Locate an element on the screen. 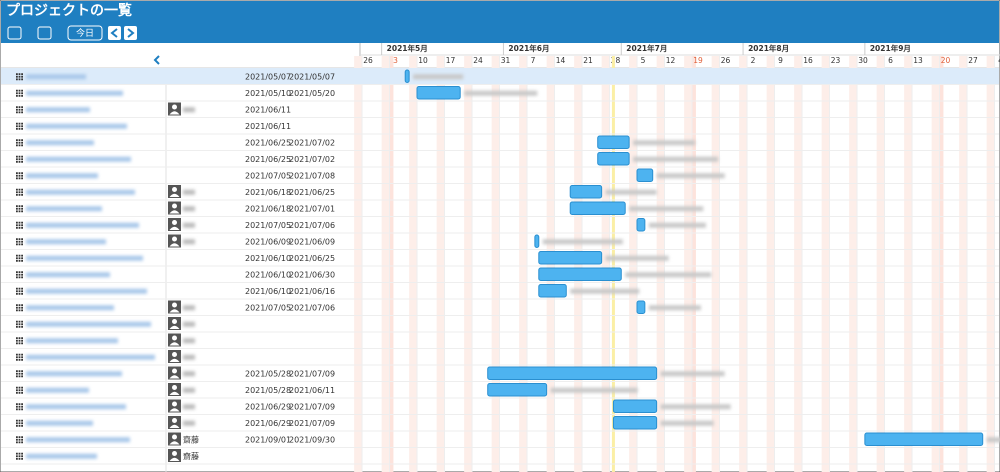 This screenshot has width=1000, height=472. prev-button is located at coordinates (114, 33).